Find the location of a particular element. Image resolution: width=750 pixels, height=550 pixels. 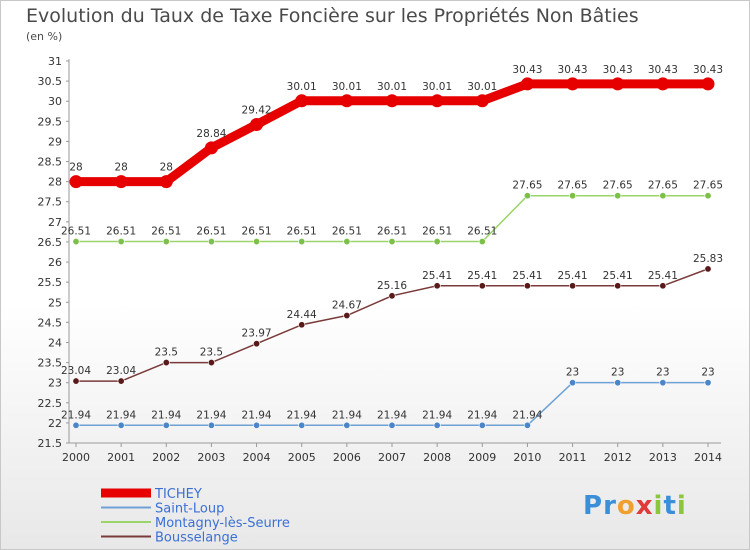

y-tick-label: 28.5 is located at coordinates (50, 162).